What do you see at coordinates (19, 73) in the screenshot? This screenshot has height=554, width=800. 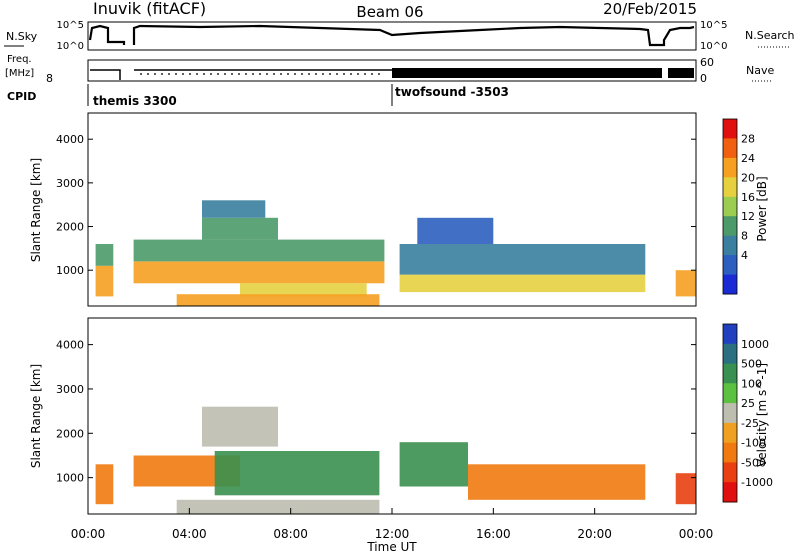 I see `freq-label-2: [MHz]` at bounding box center [19, 73].